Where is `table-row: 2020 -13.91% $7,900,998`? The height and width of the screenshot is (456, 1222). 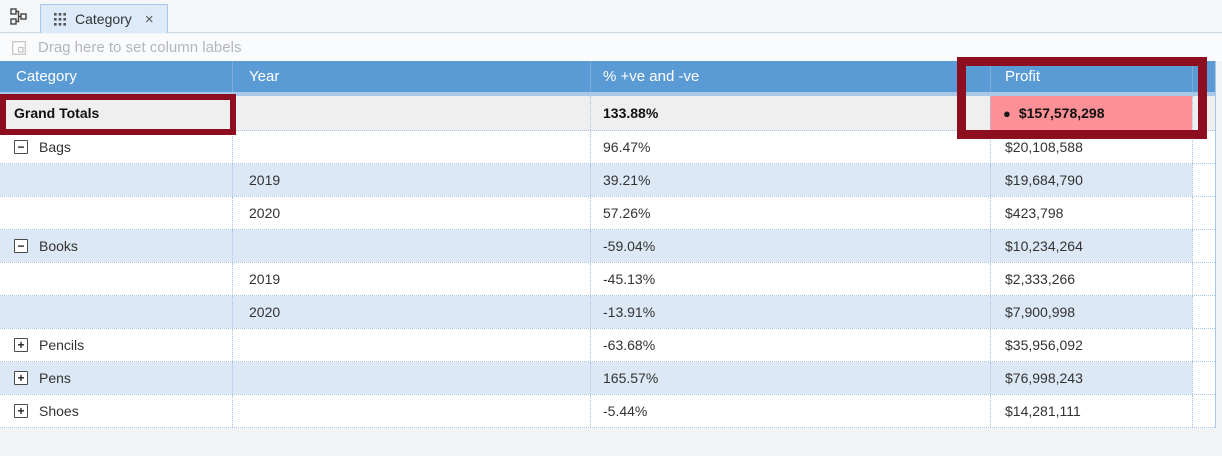
table-row: 2020 -13.91% $7,900,998 is located at coordinates (607, 312).